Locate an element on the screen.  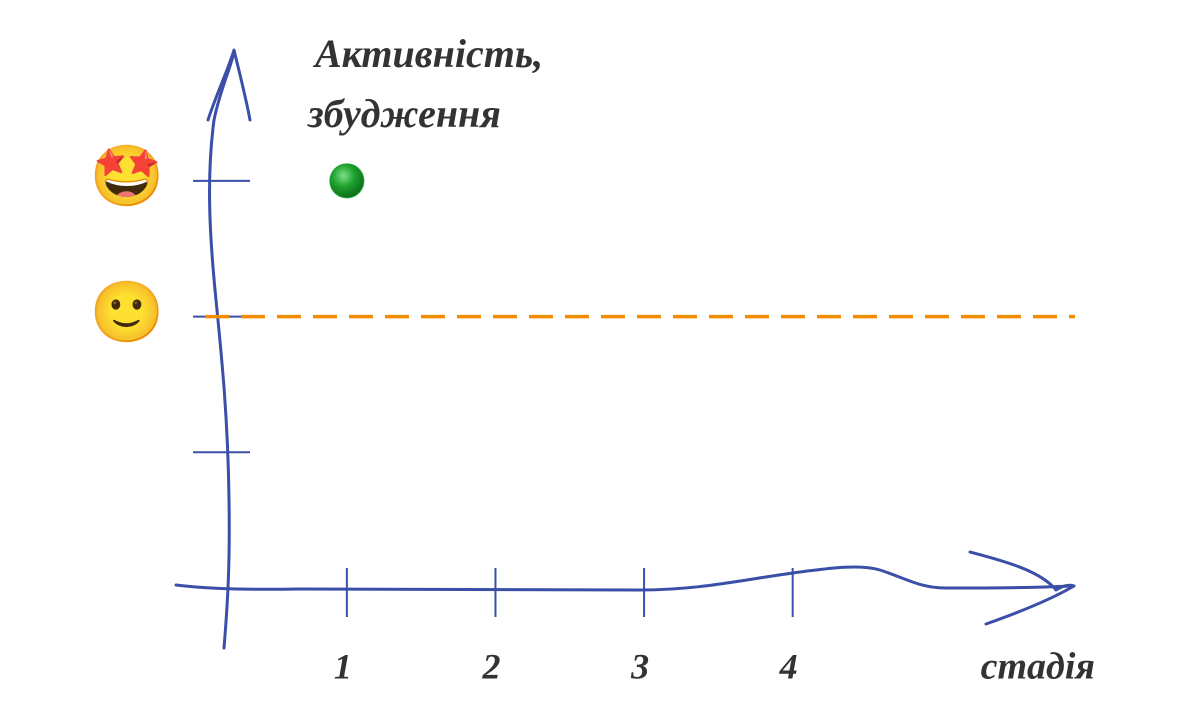
x-axis-arrow is located at coordinates (1022, 588).